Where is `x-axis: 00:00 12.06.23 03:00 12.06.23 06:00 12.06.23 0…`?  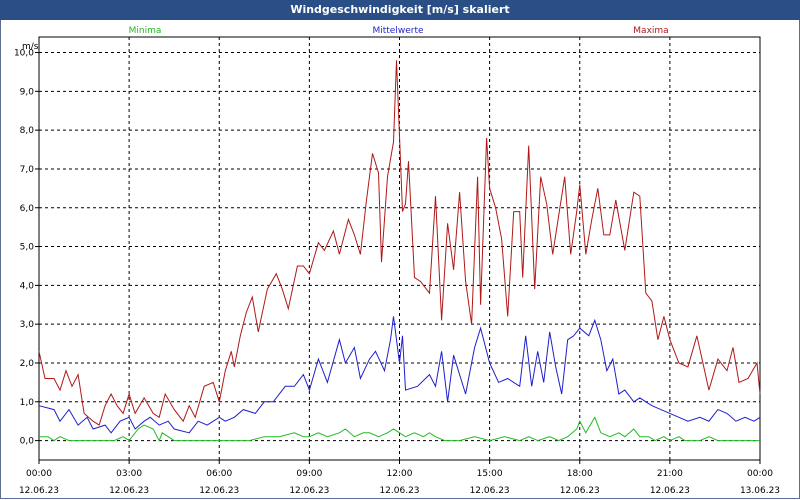
x-axis: 00:00 12.06.23 03:00 12.06.23 06:00 12.06.23 0… is located at coordinates (399, 478).